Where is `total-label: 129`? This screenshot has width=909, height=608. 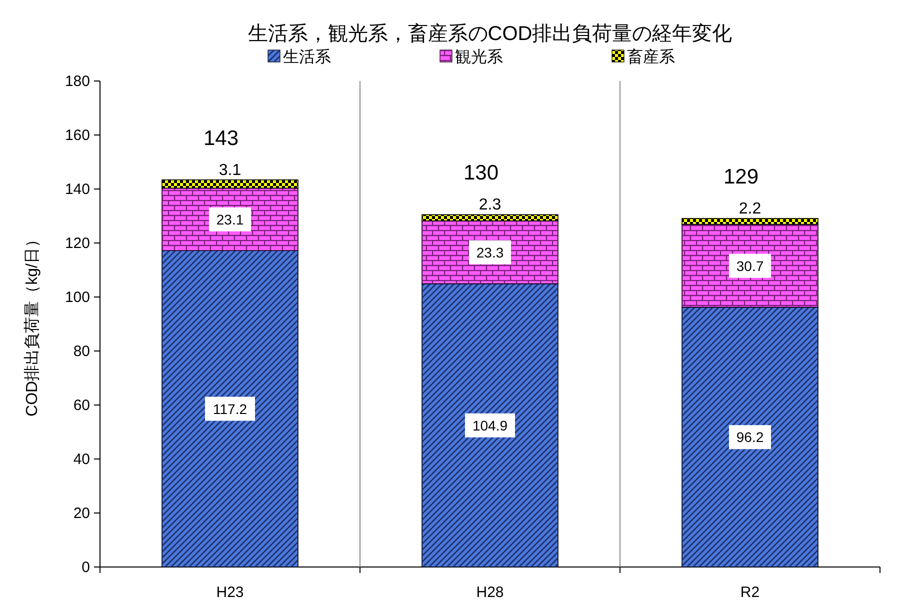
total-label: 129 is located at coordinates (741, 176).